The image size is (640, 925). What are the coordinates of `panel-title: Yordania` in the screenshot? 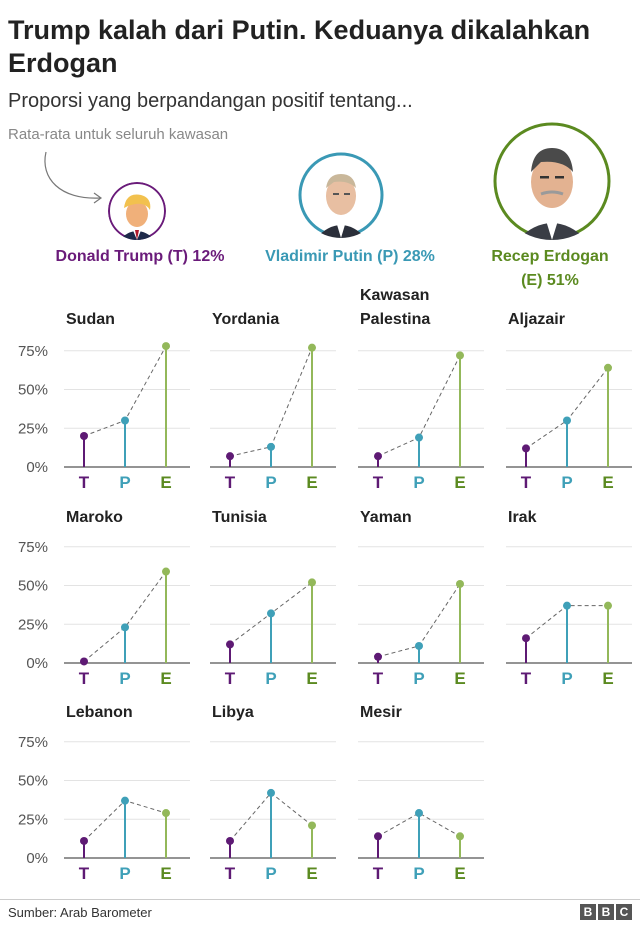 It's located at (245, 319).